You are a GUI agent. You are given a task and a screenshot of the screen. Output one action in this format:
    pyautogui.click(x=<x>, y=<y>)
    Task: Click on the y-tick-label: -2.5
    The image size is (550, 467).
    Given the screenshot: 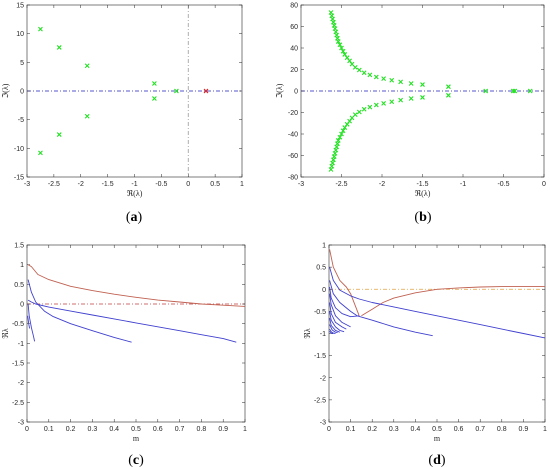 What is the action you would take?
    pyautogui.click(x=18, y=403)
    